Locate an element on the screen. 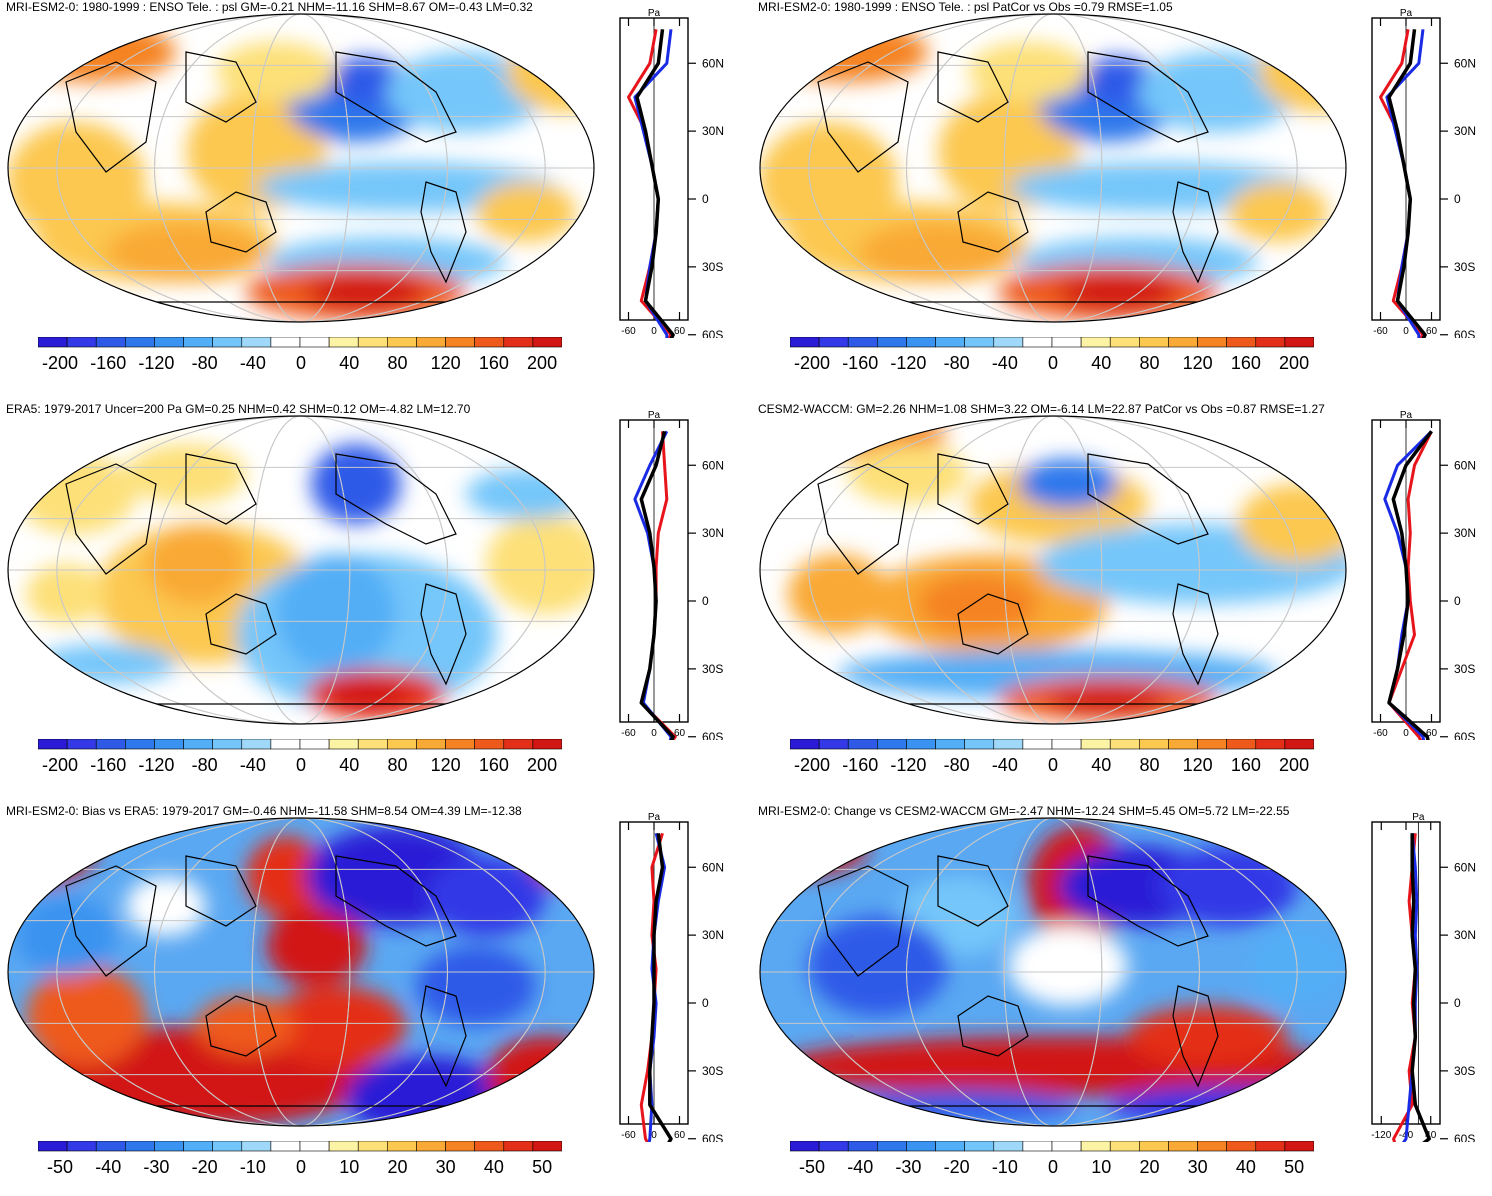  profile-line-all is located at coordinates (660, 987).